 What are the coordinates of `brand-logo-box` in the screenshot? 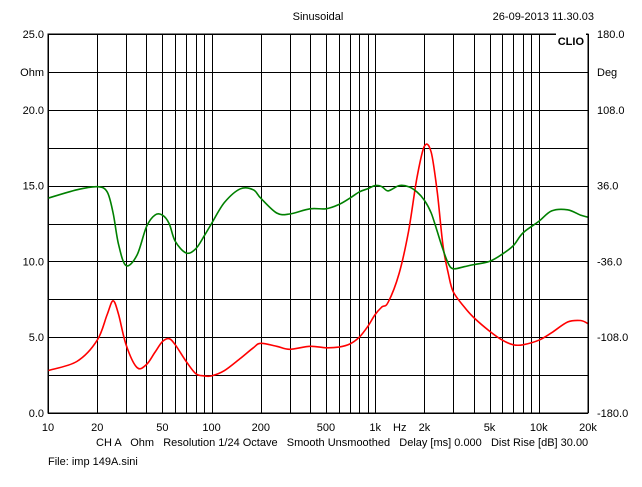 It's located at (571, 41).